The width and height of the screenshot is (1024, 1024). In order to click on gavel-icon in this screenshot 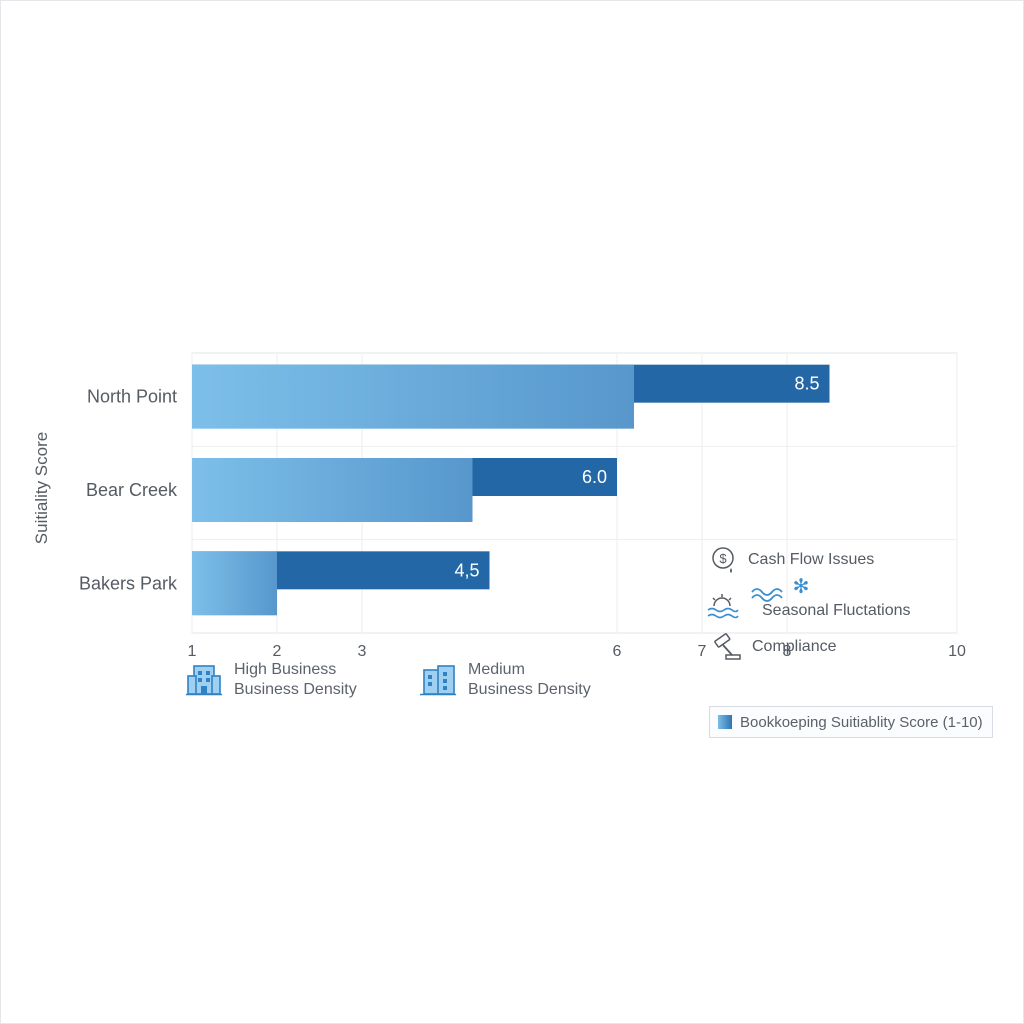, I will do `click(727, 646)`.